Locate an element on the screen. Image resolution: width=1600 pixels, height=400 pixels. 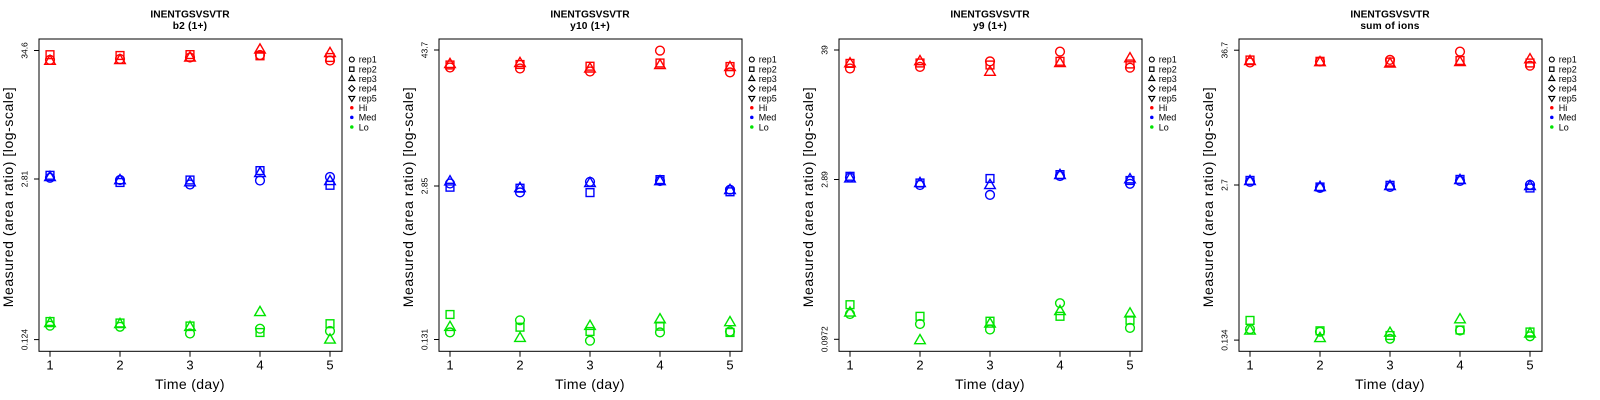
svg-text: sum of ions is located at coordinates (1389, 26).